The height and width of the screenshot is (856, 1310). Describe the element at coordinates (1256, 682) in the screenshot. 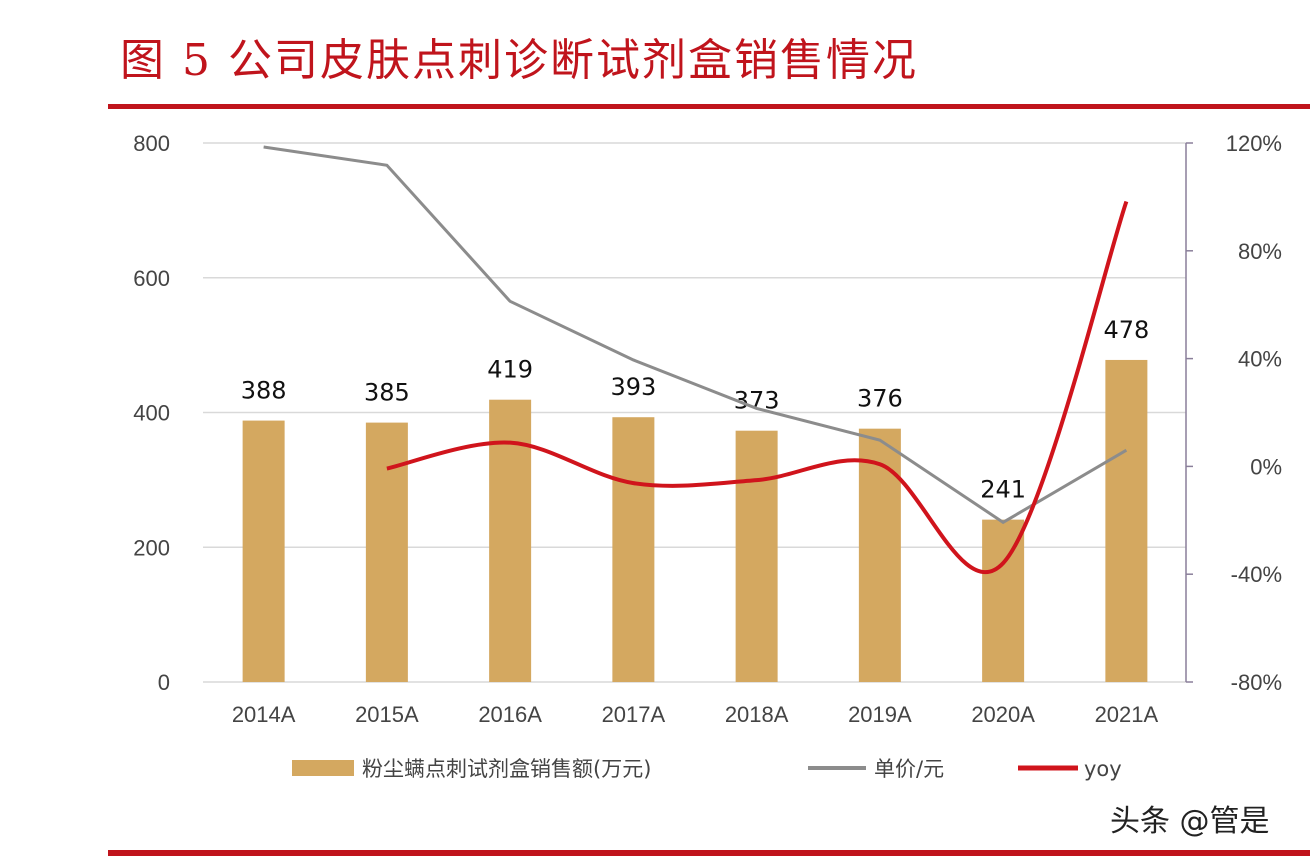

I see `right-tick-label: -80%` at that location.